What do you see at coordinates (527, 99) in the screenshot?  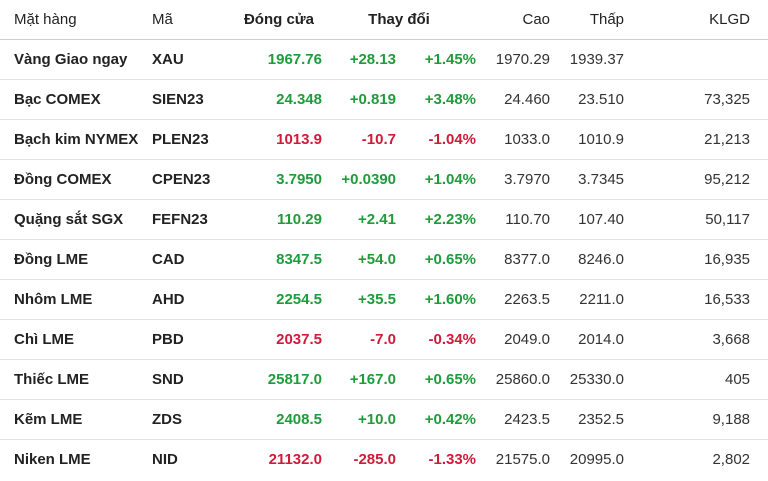 I see `high-price-cell: 24.460` at bounding box center [527, 99].